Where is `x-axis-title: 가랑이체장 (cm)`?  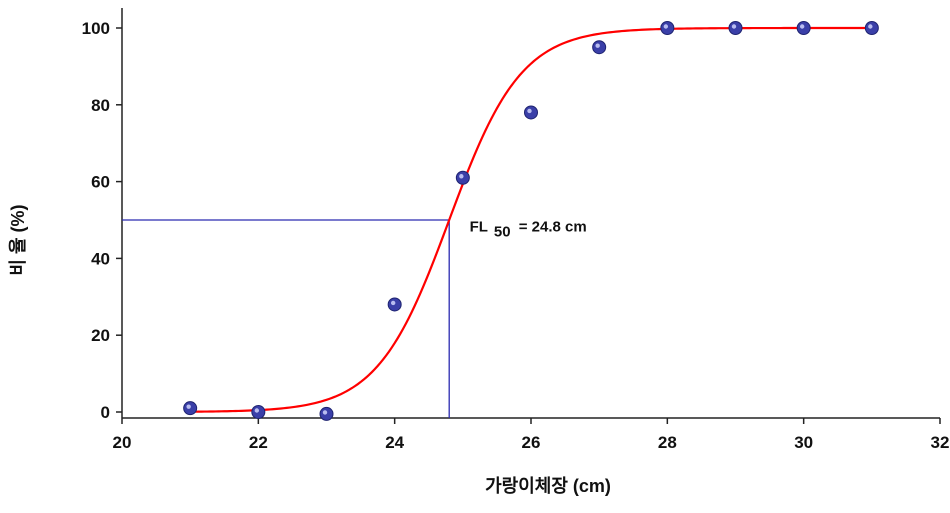
x-axis-title: 가랑이체장 (cm) is located at coordinates (548, 486).